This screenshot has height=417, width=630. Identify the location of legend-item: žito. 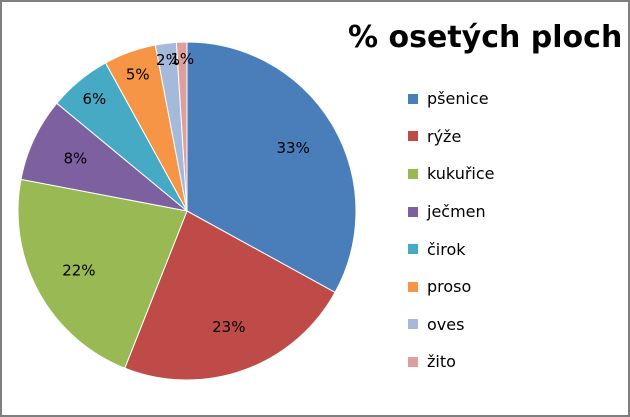
(451, 362).